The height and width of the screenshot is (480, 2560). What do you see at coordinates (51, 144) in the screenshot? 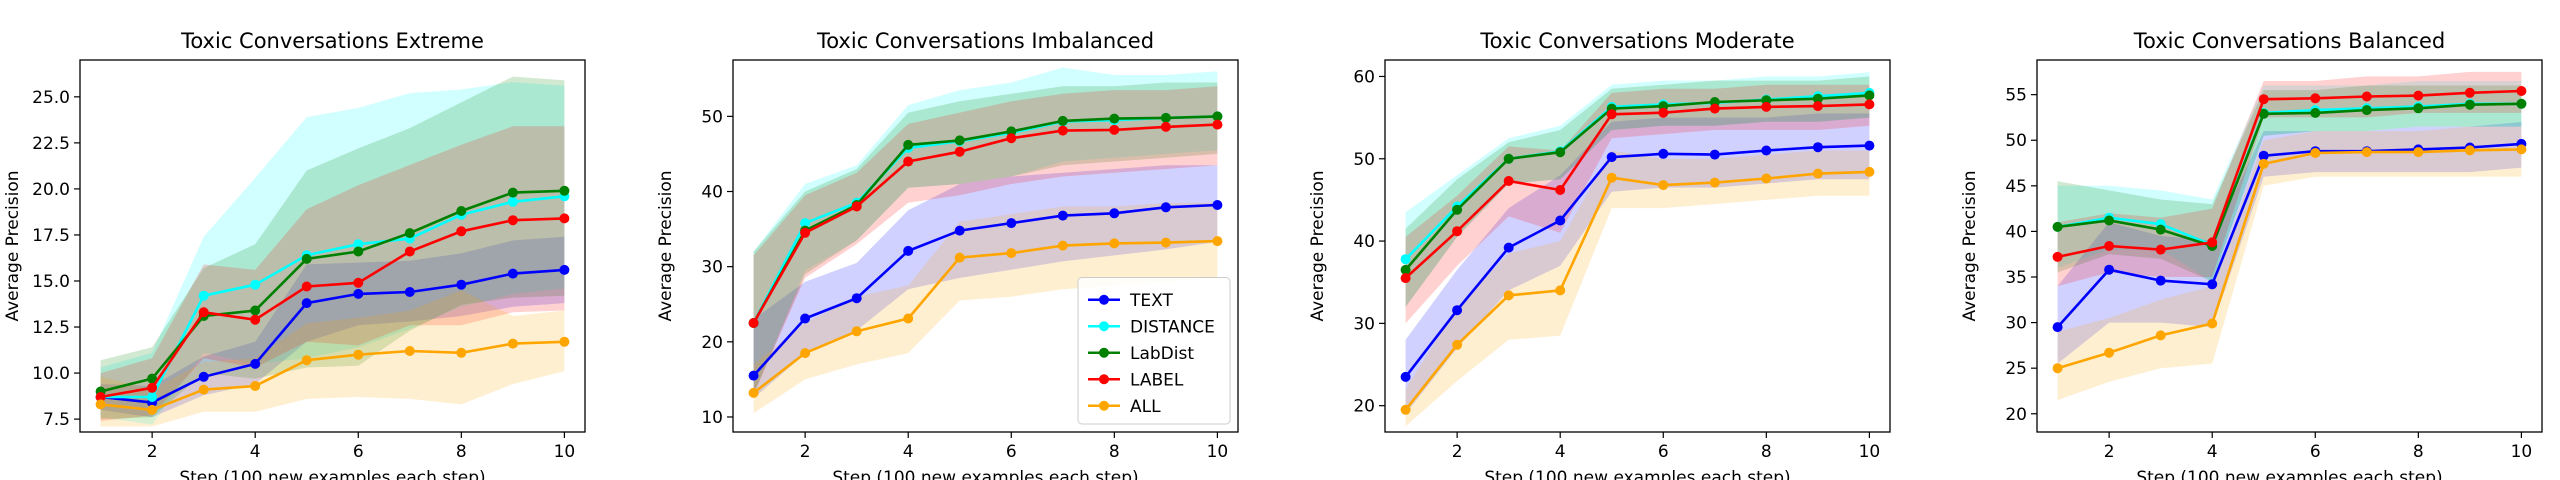
I see `y-tick-label: 22.5` at bounding box center [51, 144].